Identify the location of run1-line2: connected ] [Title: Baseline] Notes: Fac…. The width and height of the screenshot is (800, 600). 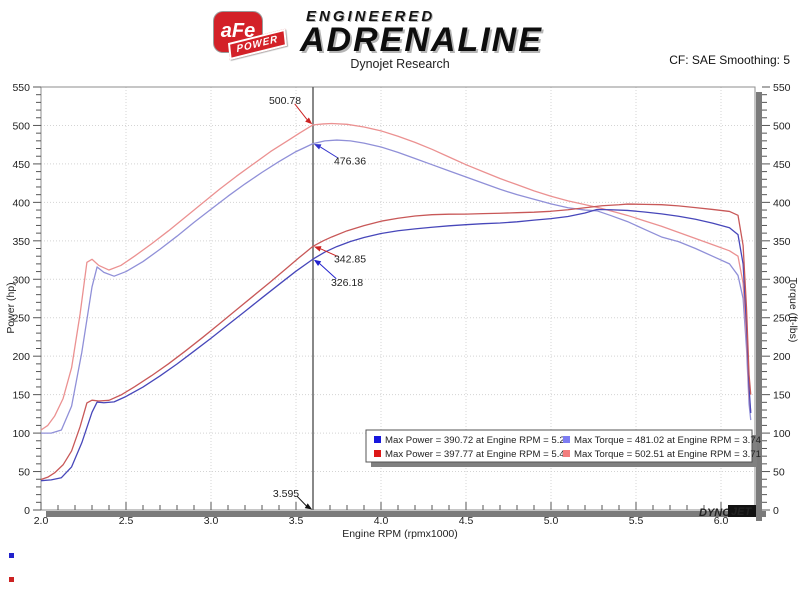
(399, 568).